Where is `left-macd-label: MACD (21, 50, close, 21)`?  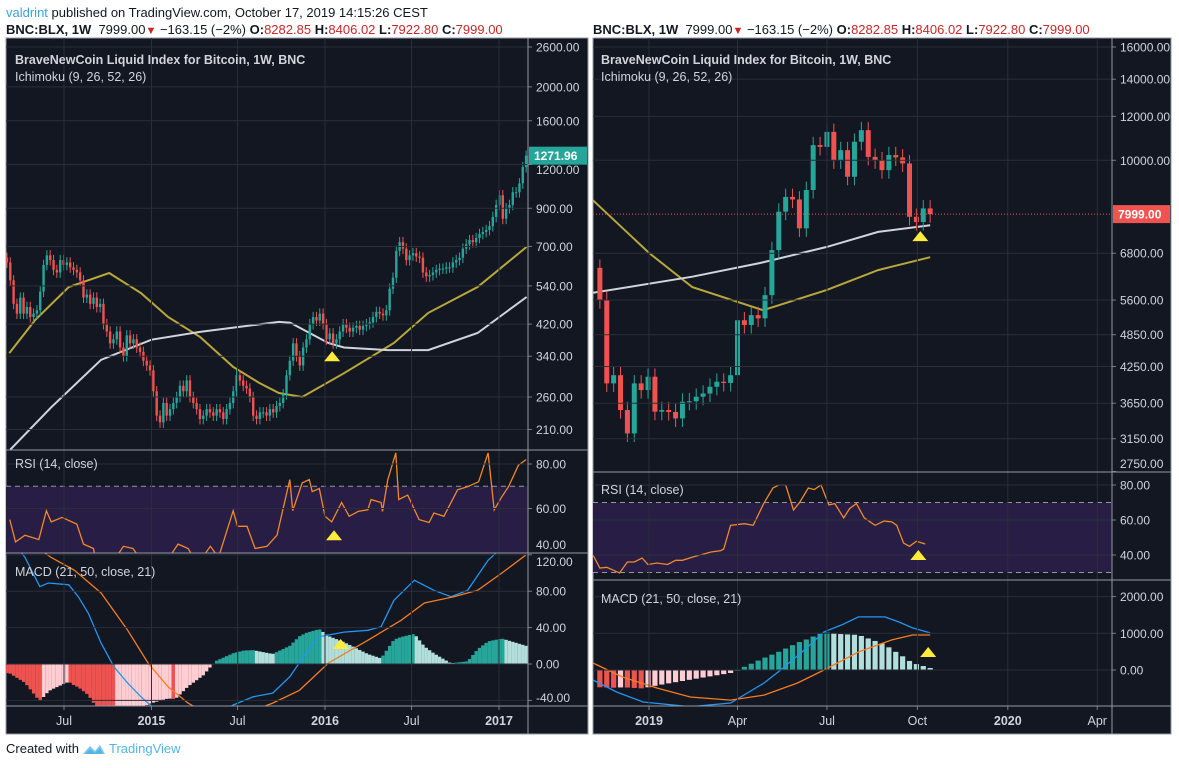 left-macd-label: MACD (21, 50, close, 21) is located at coordinates (85, 572).